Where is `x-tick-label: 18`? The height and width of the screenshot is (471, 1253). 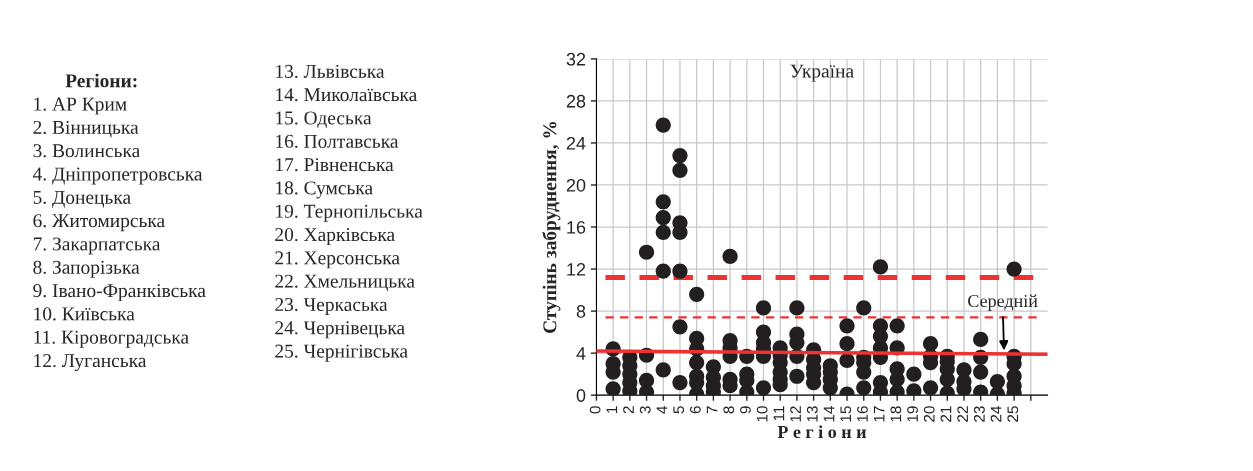 x-tick-label: 18 is located at coordinates (896, 414).